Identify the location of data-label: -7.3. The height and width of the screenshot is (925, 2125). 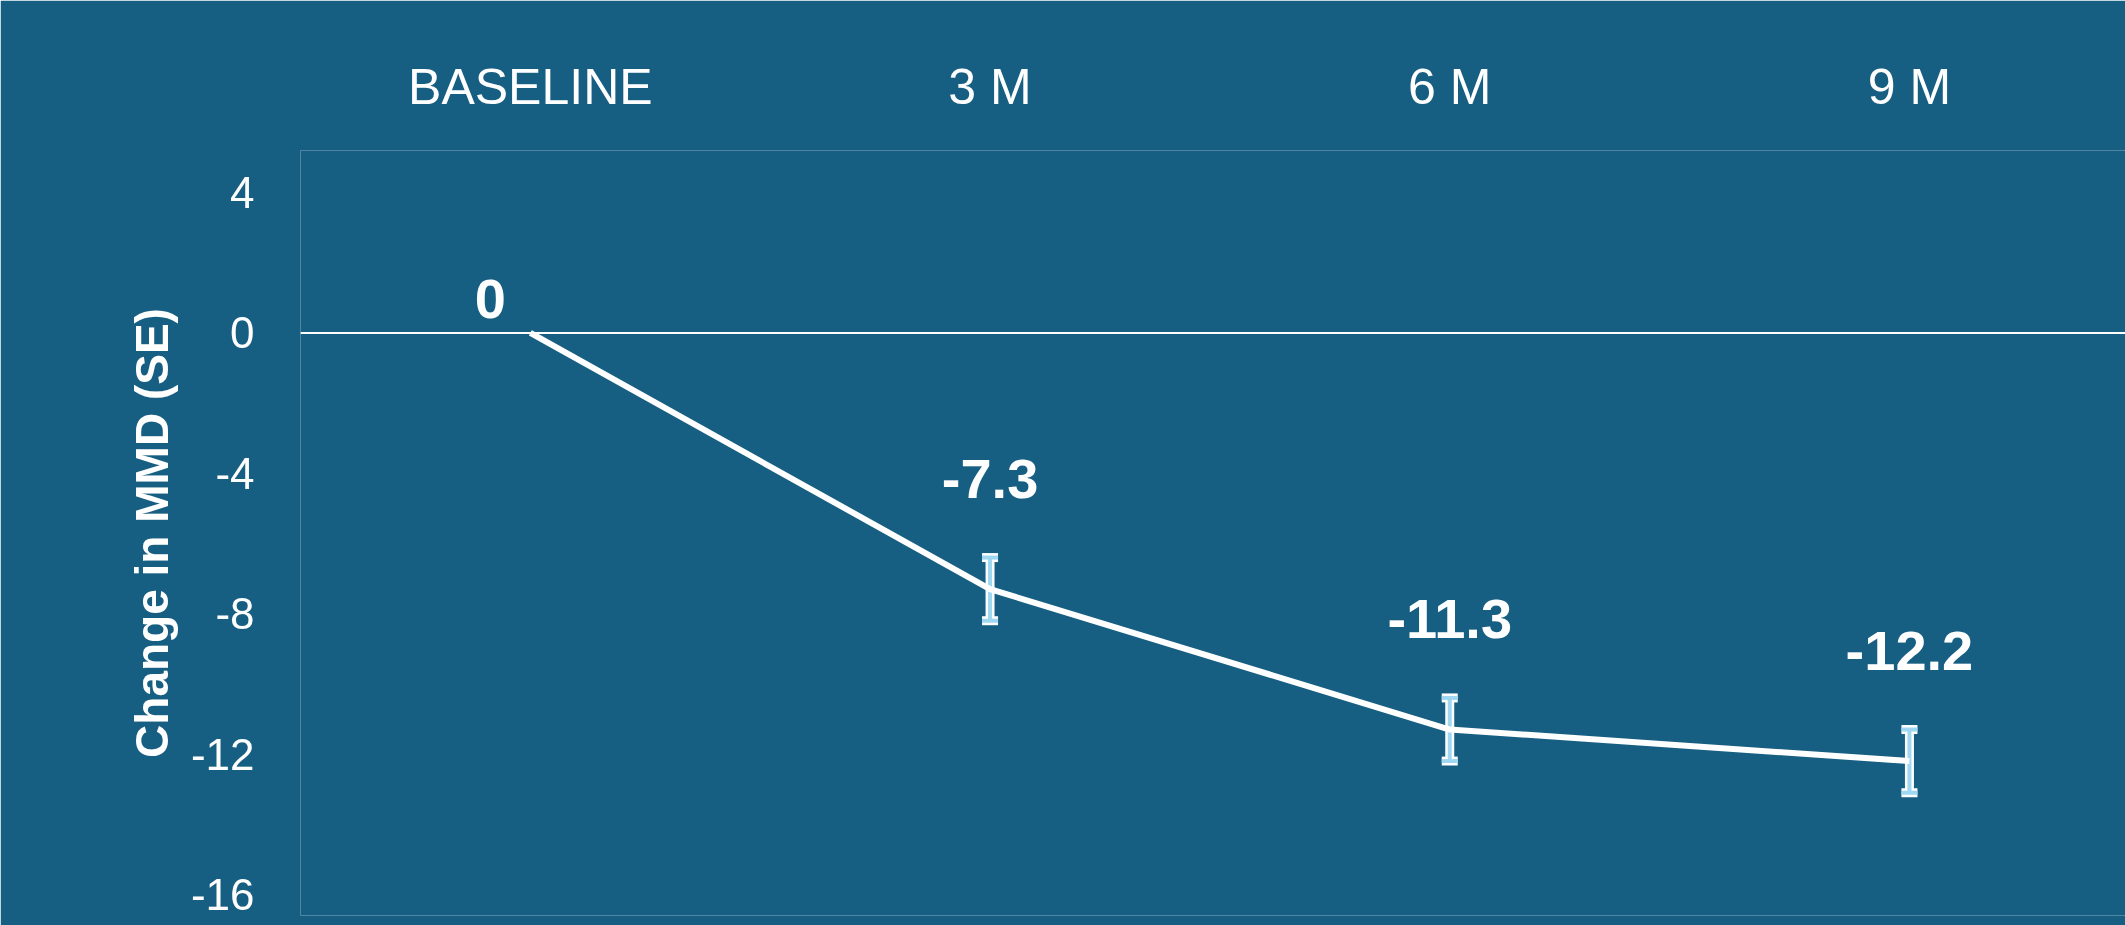
(990, 478).